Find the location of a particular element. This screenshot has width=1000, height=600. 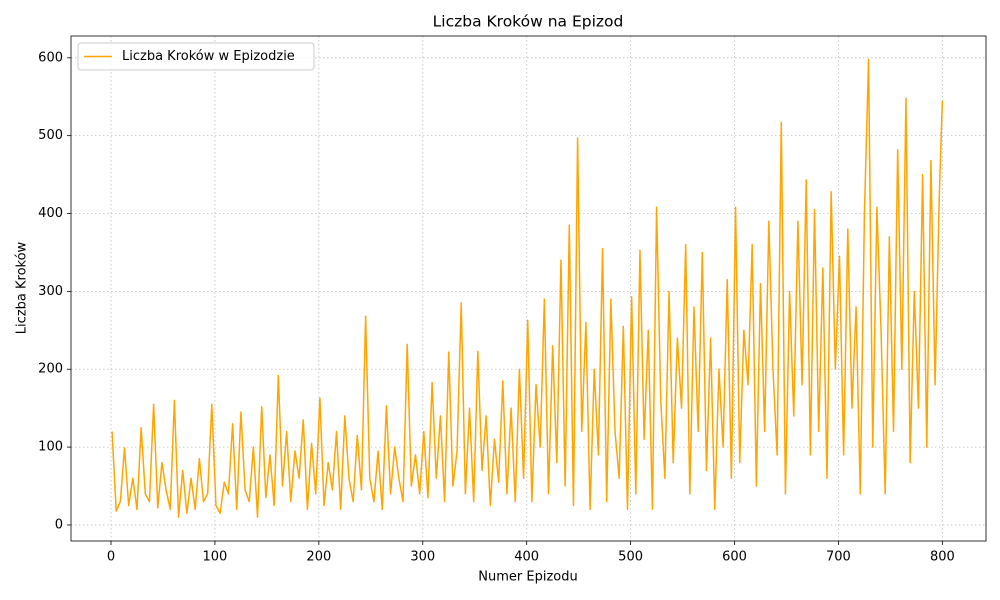

x-tick-label: 100 is located at coordinates (215, 557).